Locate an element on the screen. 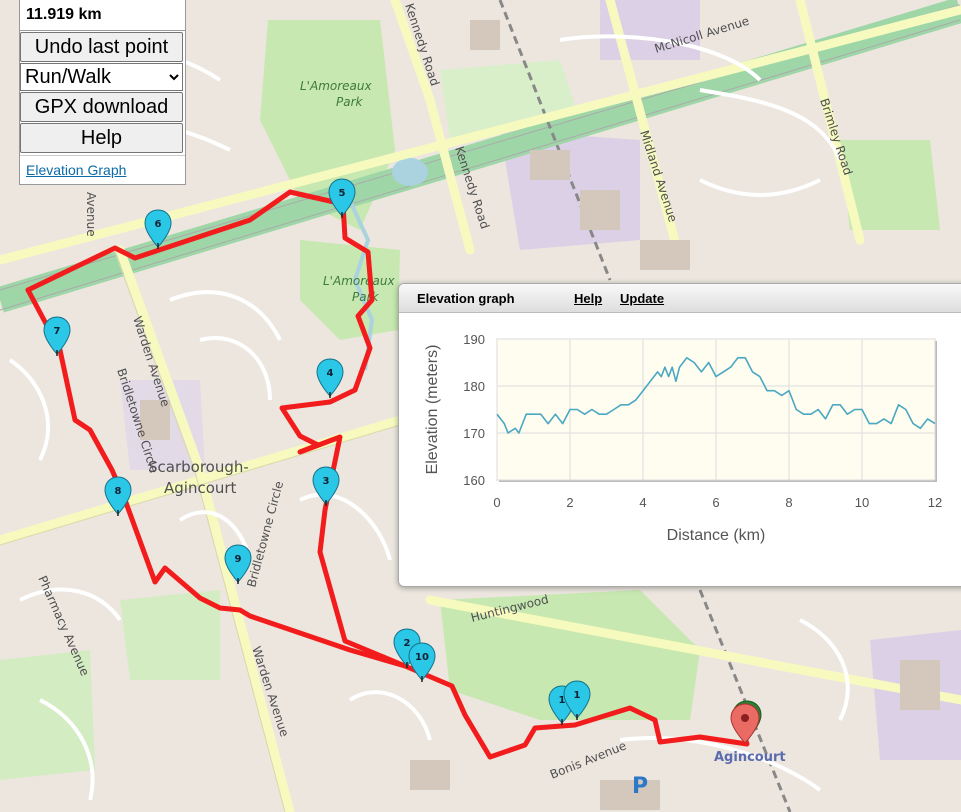 The image size is (961, 812). y-tick-label: 170 is located at coordinates (474, 433).